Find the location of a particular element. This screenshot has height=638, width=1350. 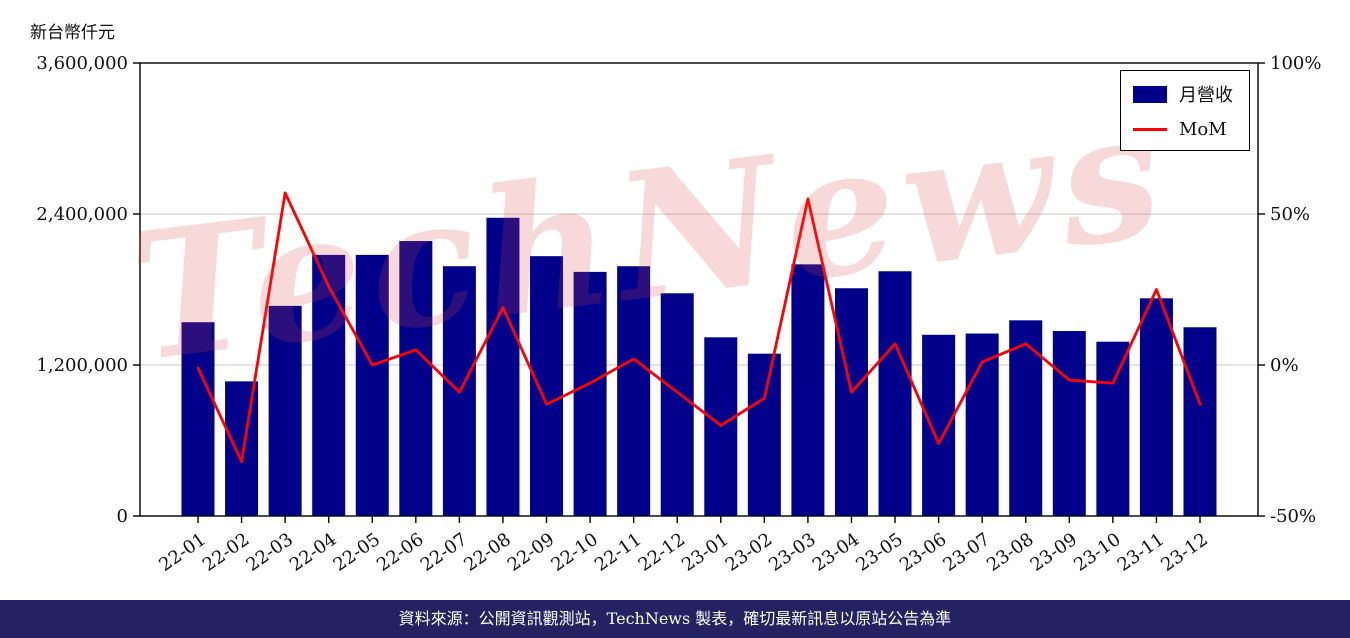

svg-text: 23-08 is located at coordinates (1010, 552).